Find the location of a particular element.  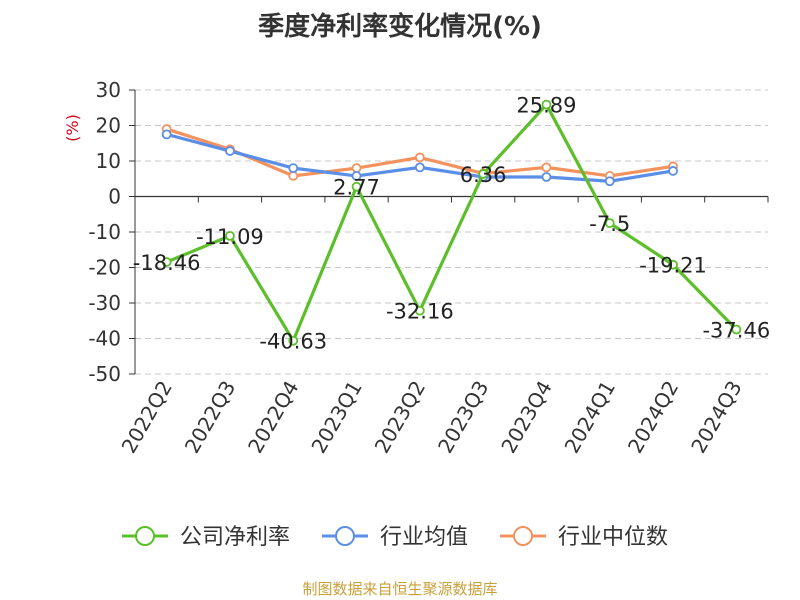

x-tick-label: 2022Q2 is located at coordinates (147, 417).